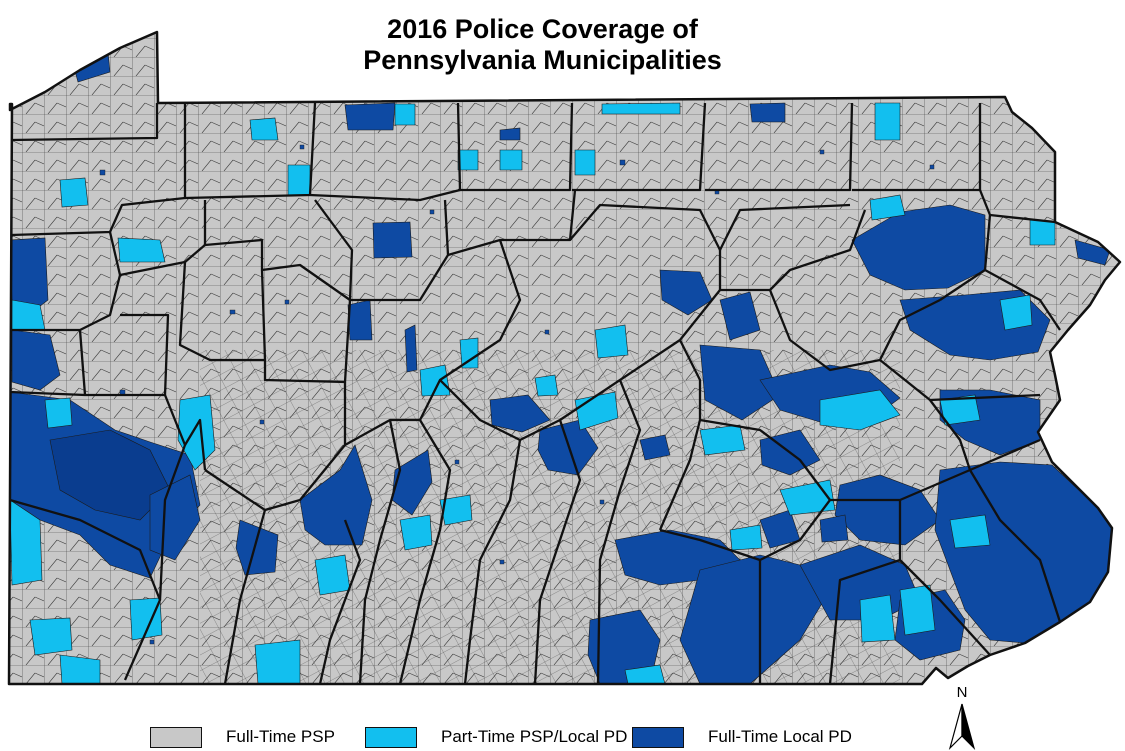  I want to click on legend-item-full-time-psp: Full-Time PSP, so click(242, 737).